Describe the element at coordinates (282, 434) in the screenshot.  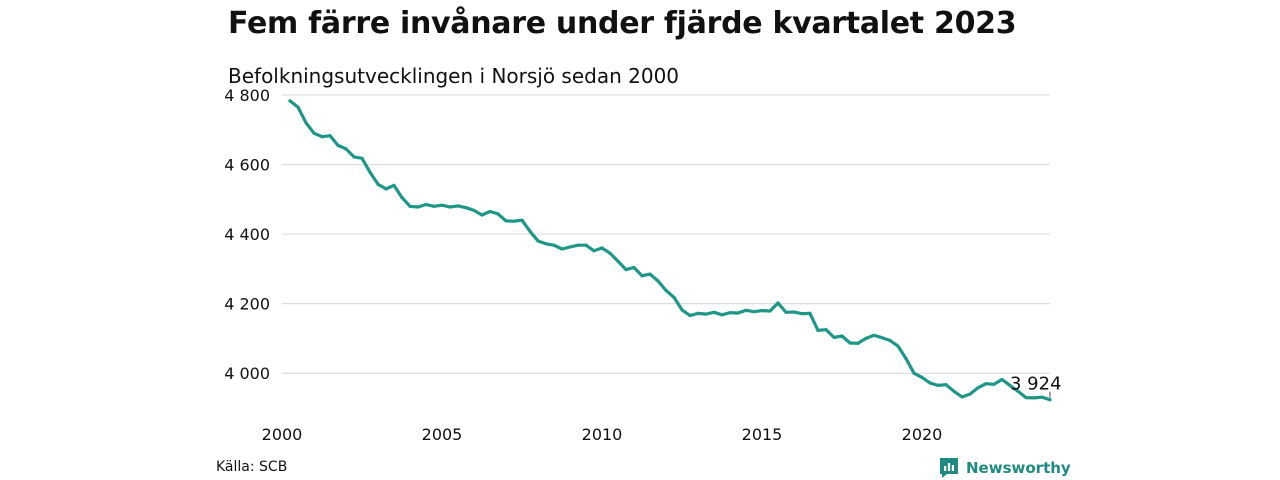
I see `x-tick-label: 2000` at that location.